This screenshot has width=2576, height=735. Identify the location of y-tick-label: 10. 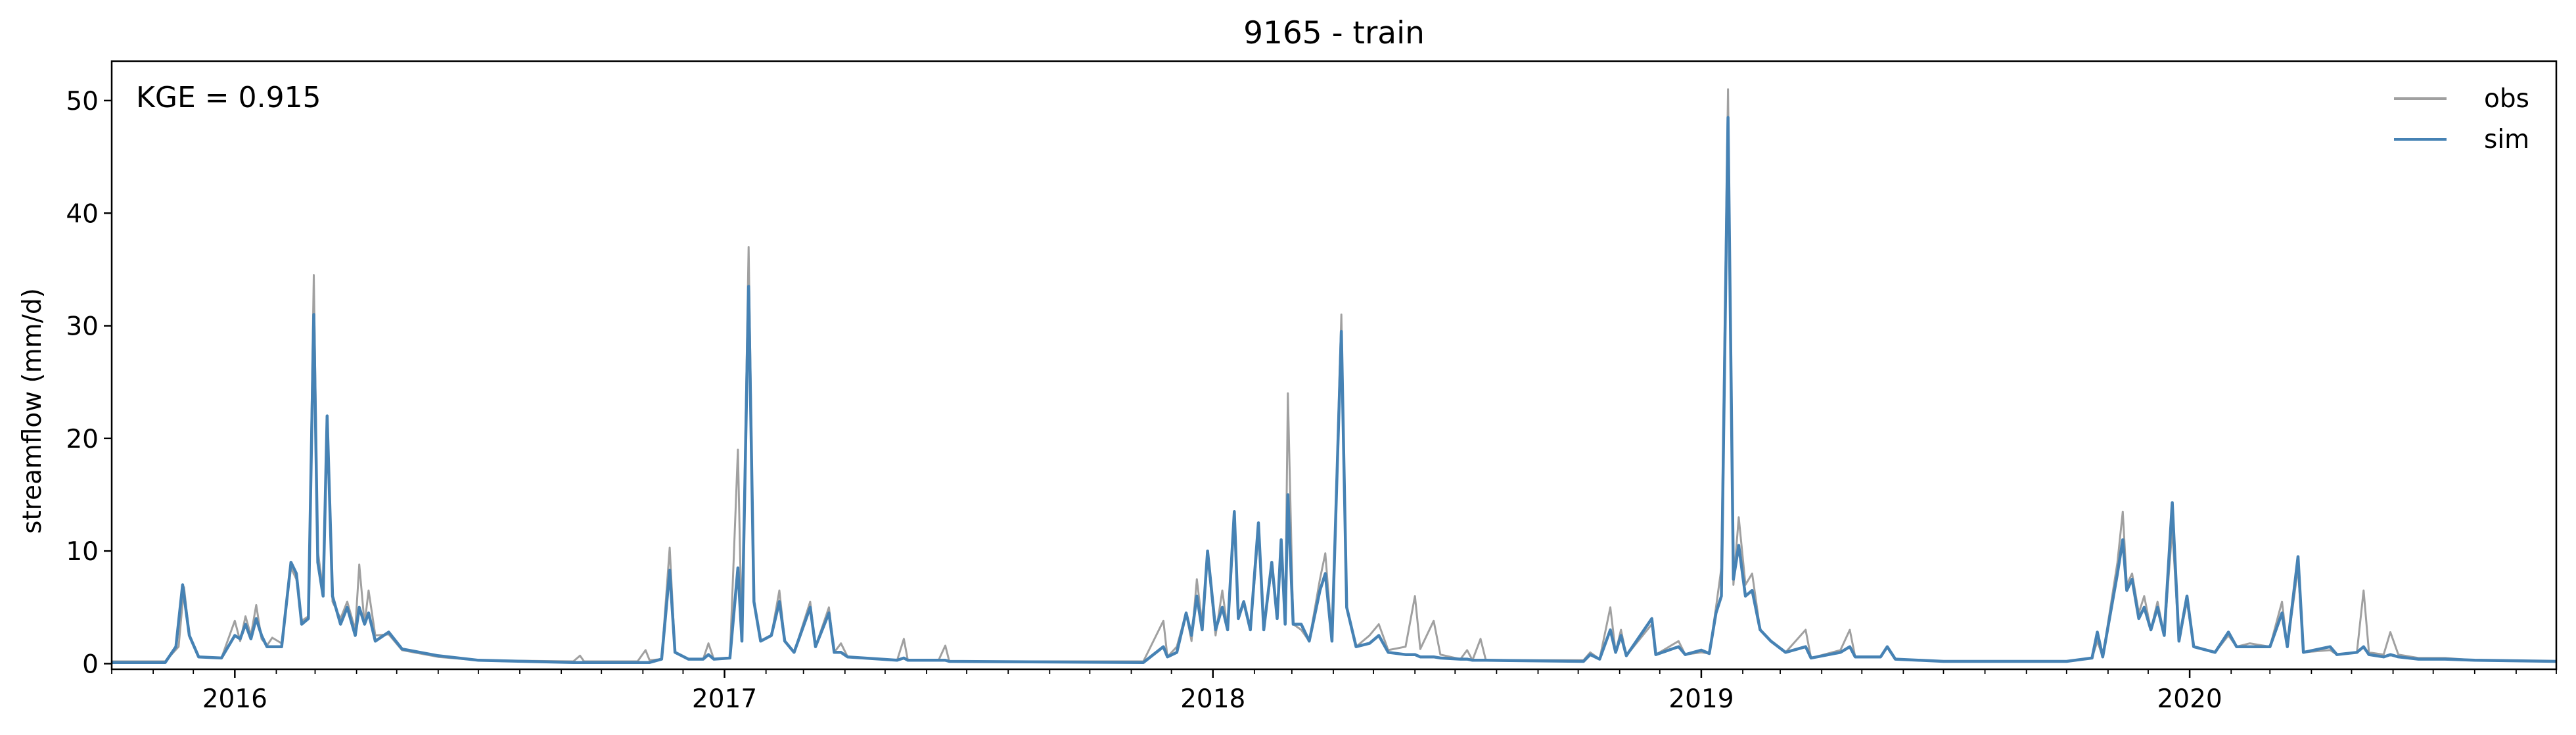
(83, 552).